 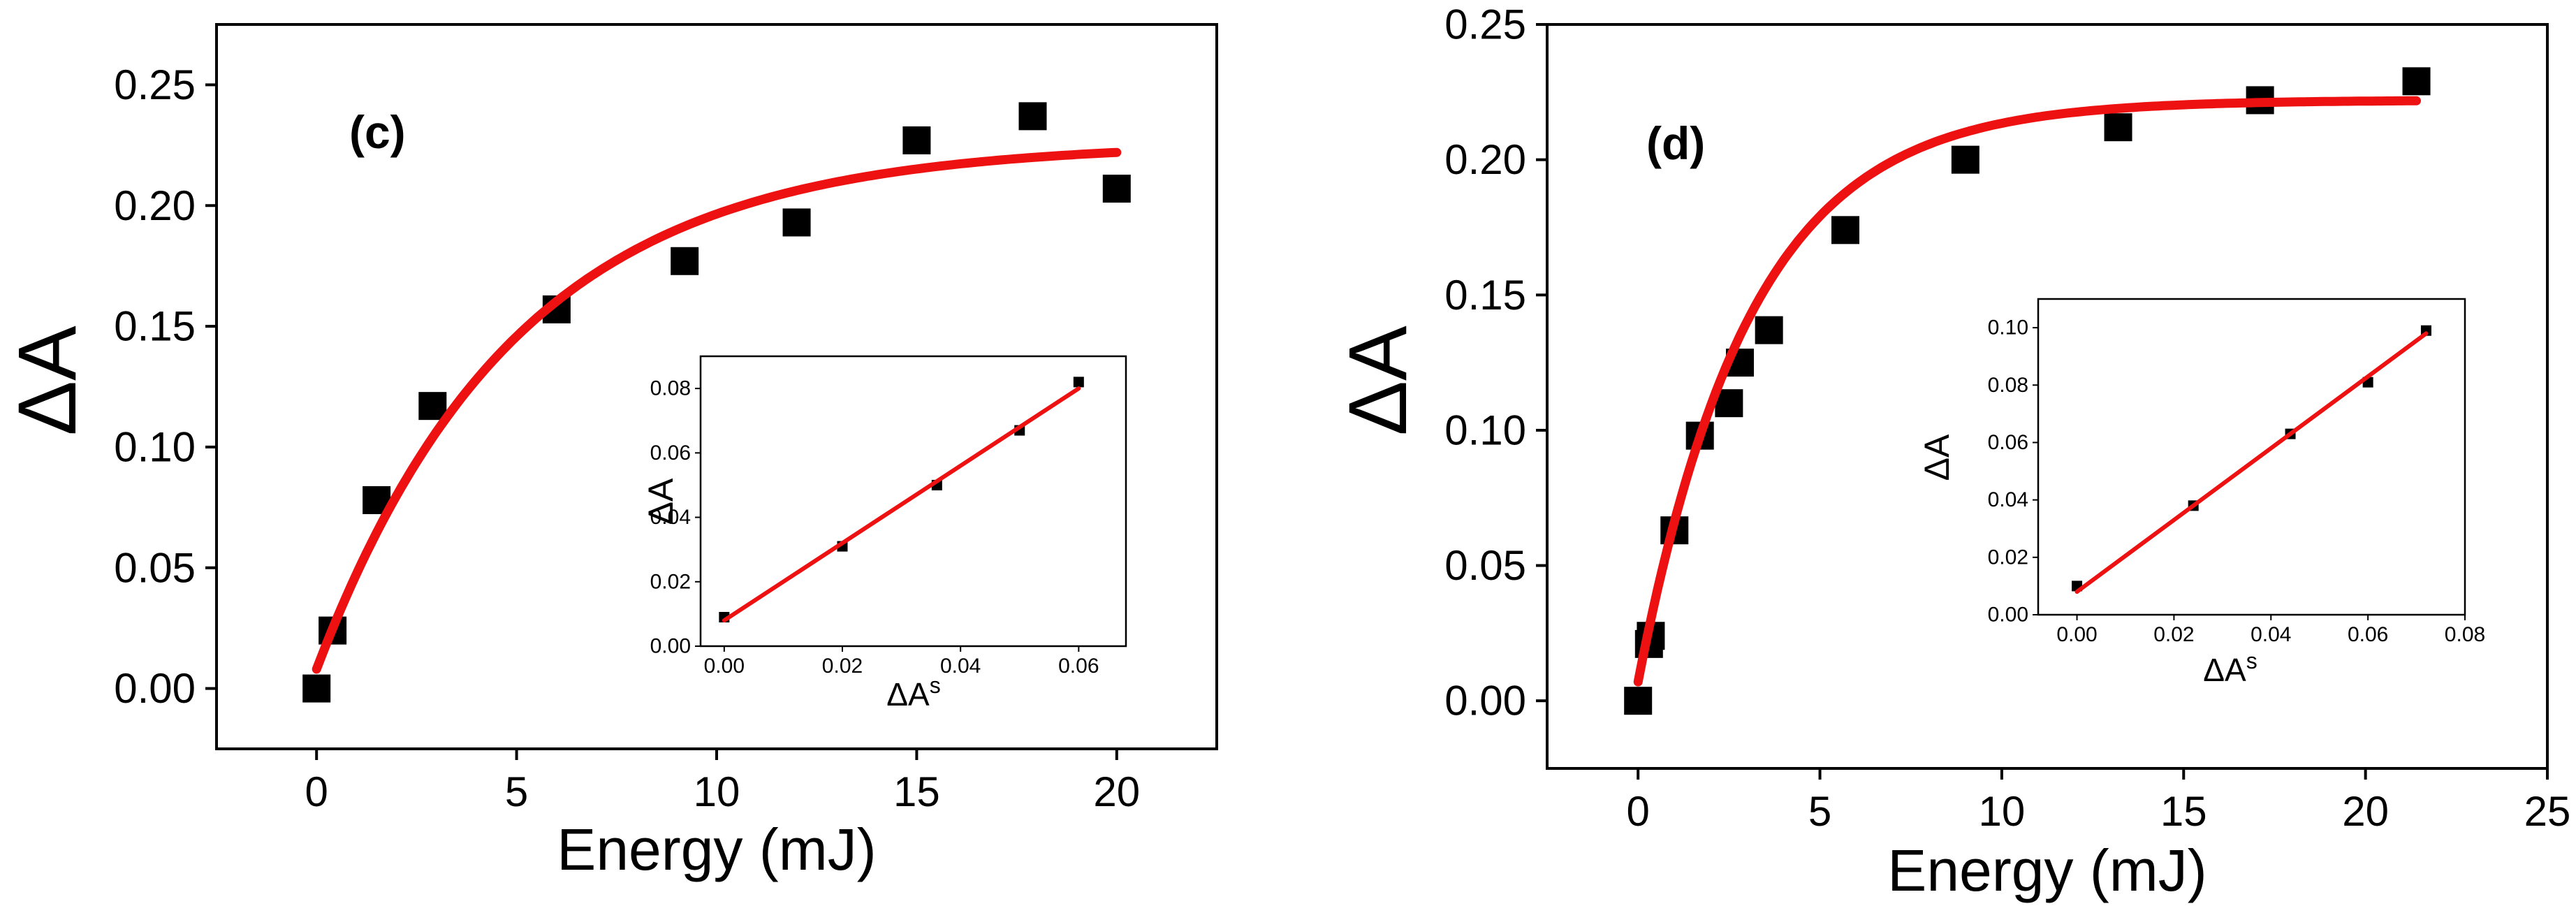 What do you see at coordinates (1485, 159) in the screenshot?
I see `panel-d-y-tick-label: 0.20` at bounding box center [1485, 159].